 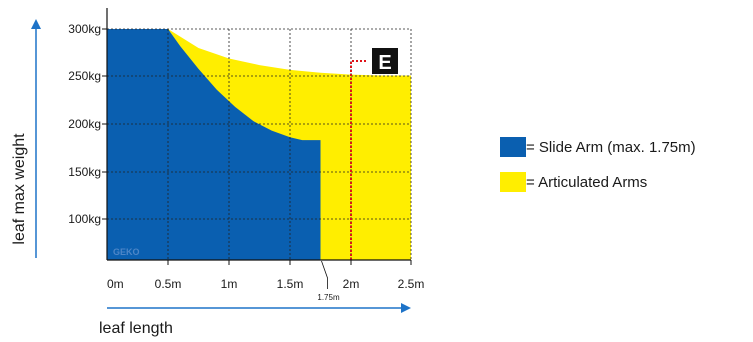 What do you see at coordinates (229, 284) in the screenshot?
I see `x-tick-label: 1m` at bounding box center [229, 284].